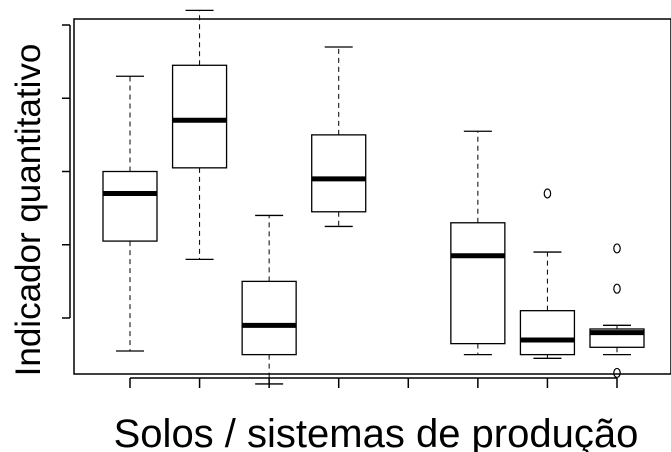  I want to click on y-axis-title: Indicador quantitativo, so click(28, 210).